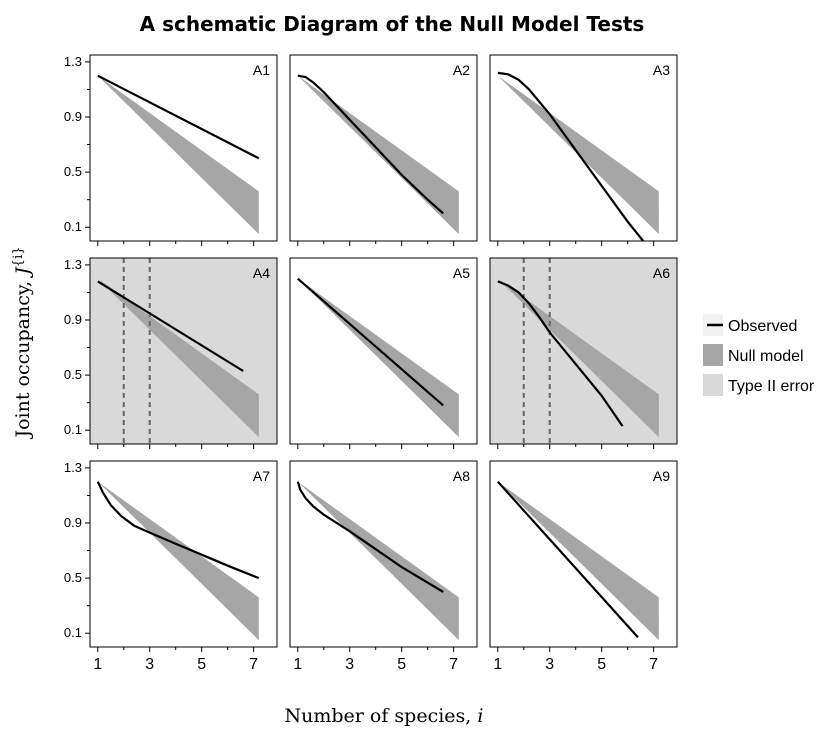 The height and width of the screenshot is (730, 833). What do you see at coordinates (480, 716) in the screenshot?
I see `x-axis-label-var: i` at bounding box center [480, 716].